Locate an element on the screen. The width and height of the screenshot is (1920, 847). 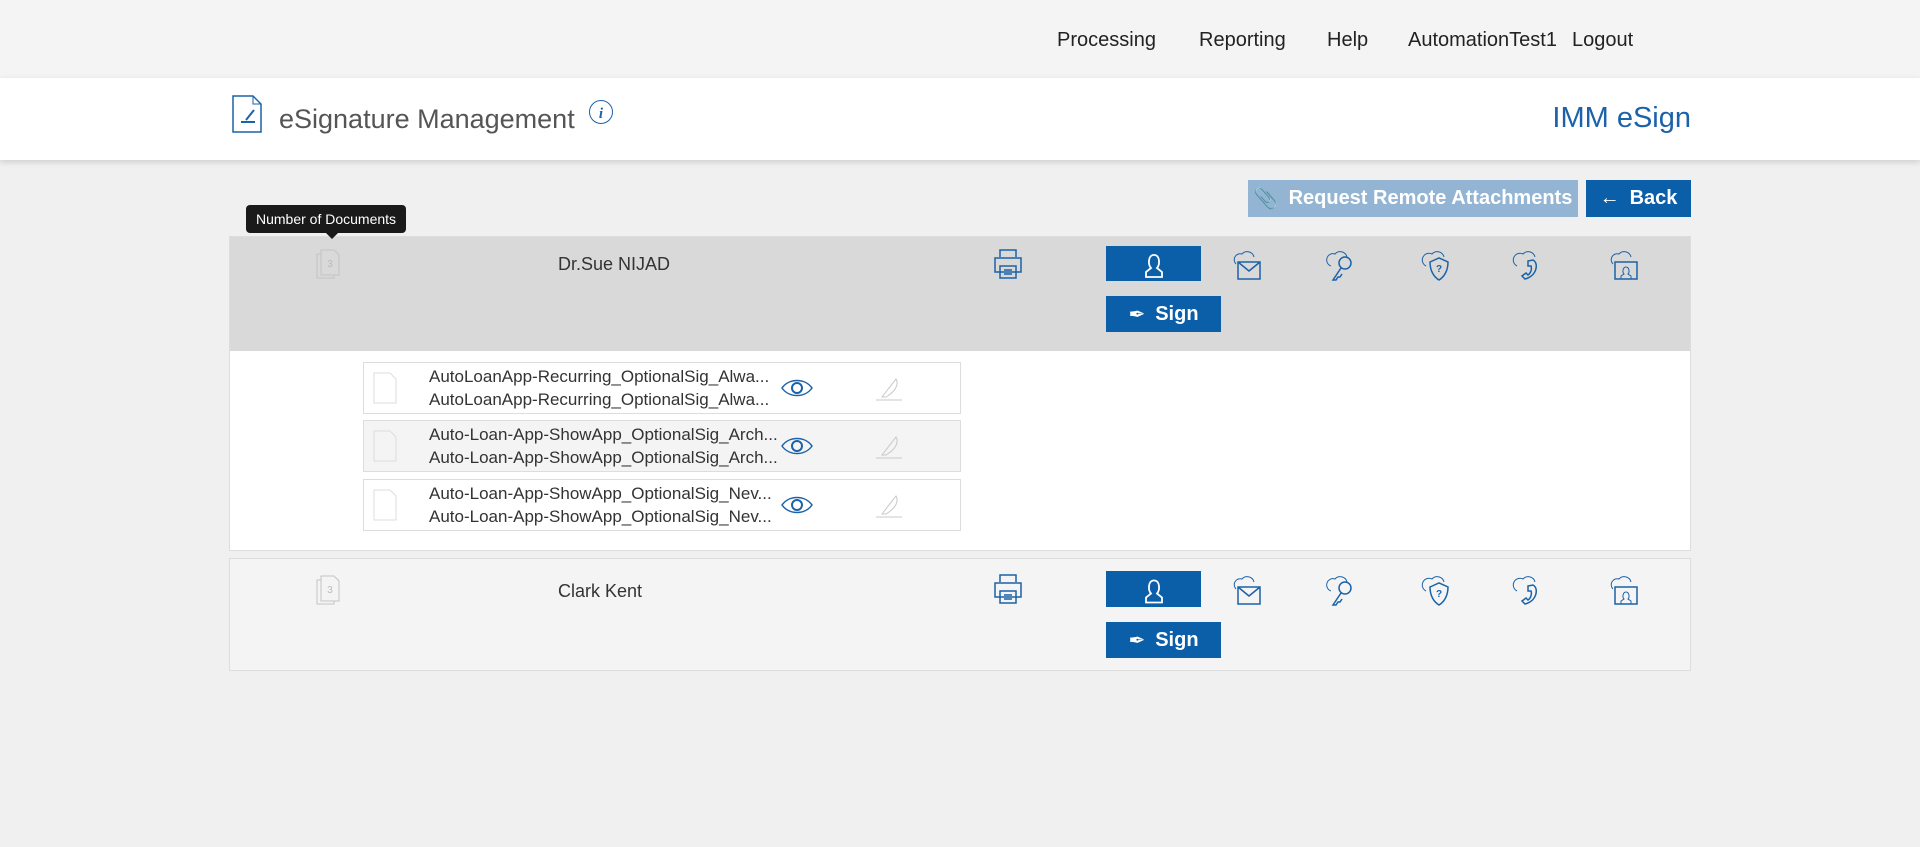
page-title: eSignature Management is located at coordinates (427, 119).